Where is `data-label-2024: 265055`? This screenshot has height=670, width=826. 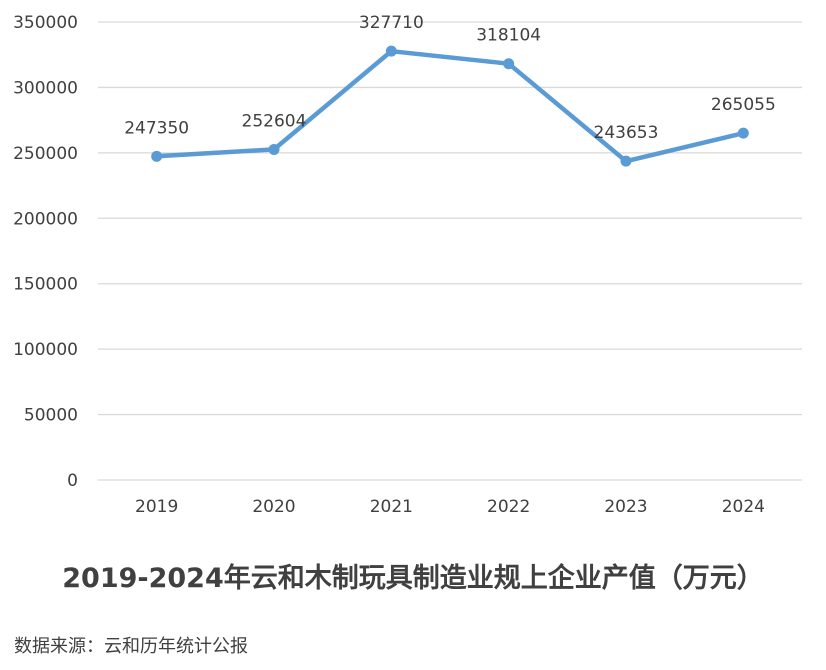 data-label-2024: 265055 is located at coordinates (743, 105).